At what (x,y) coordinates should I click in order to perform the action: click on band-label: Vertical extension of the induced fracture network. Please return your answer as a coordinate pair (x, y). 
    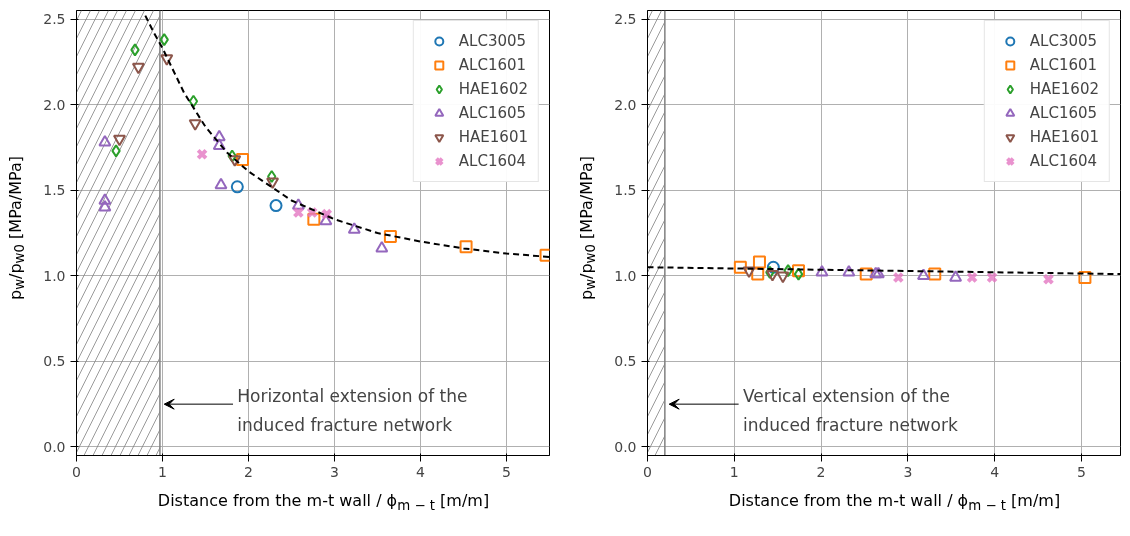
    Looking at the image, I should click on (850, 410).